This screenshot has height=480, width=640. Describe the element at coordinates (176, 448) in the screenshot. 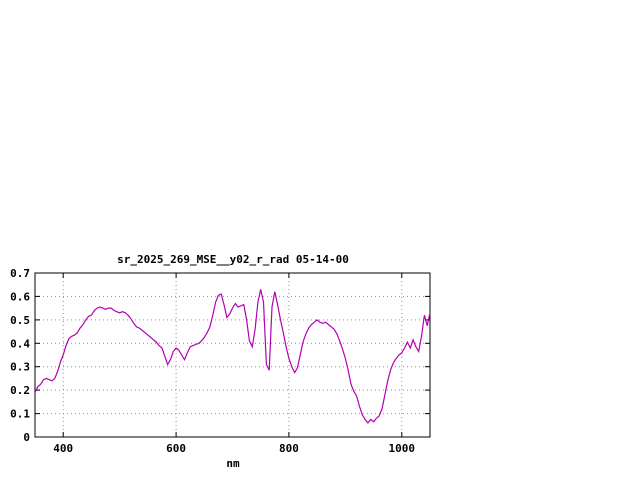

I see `x-tick-label: 600` at that location.